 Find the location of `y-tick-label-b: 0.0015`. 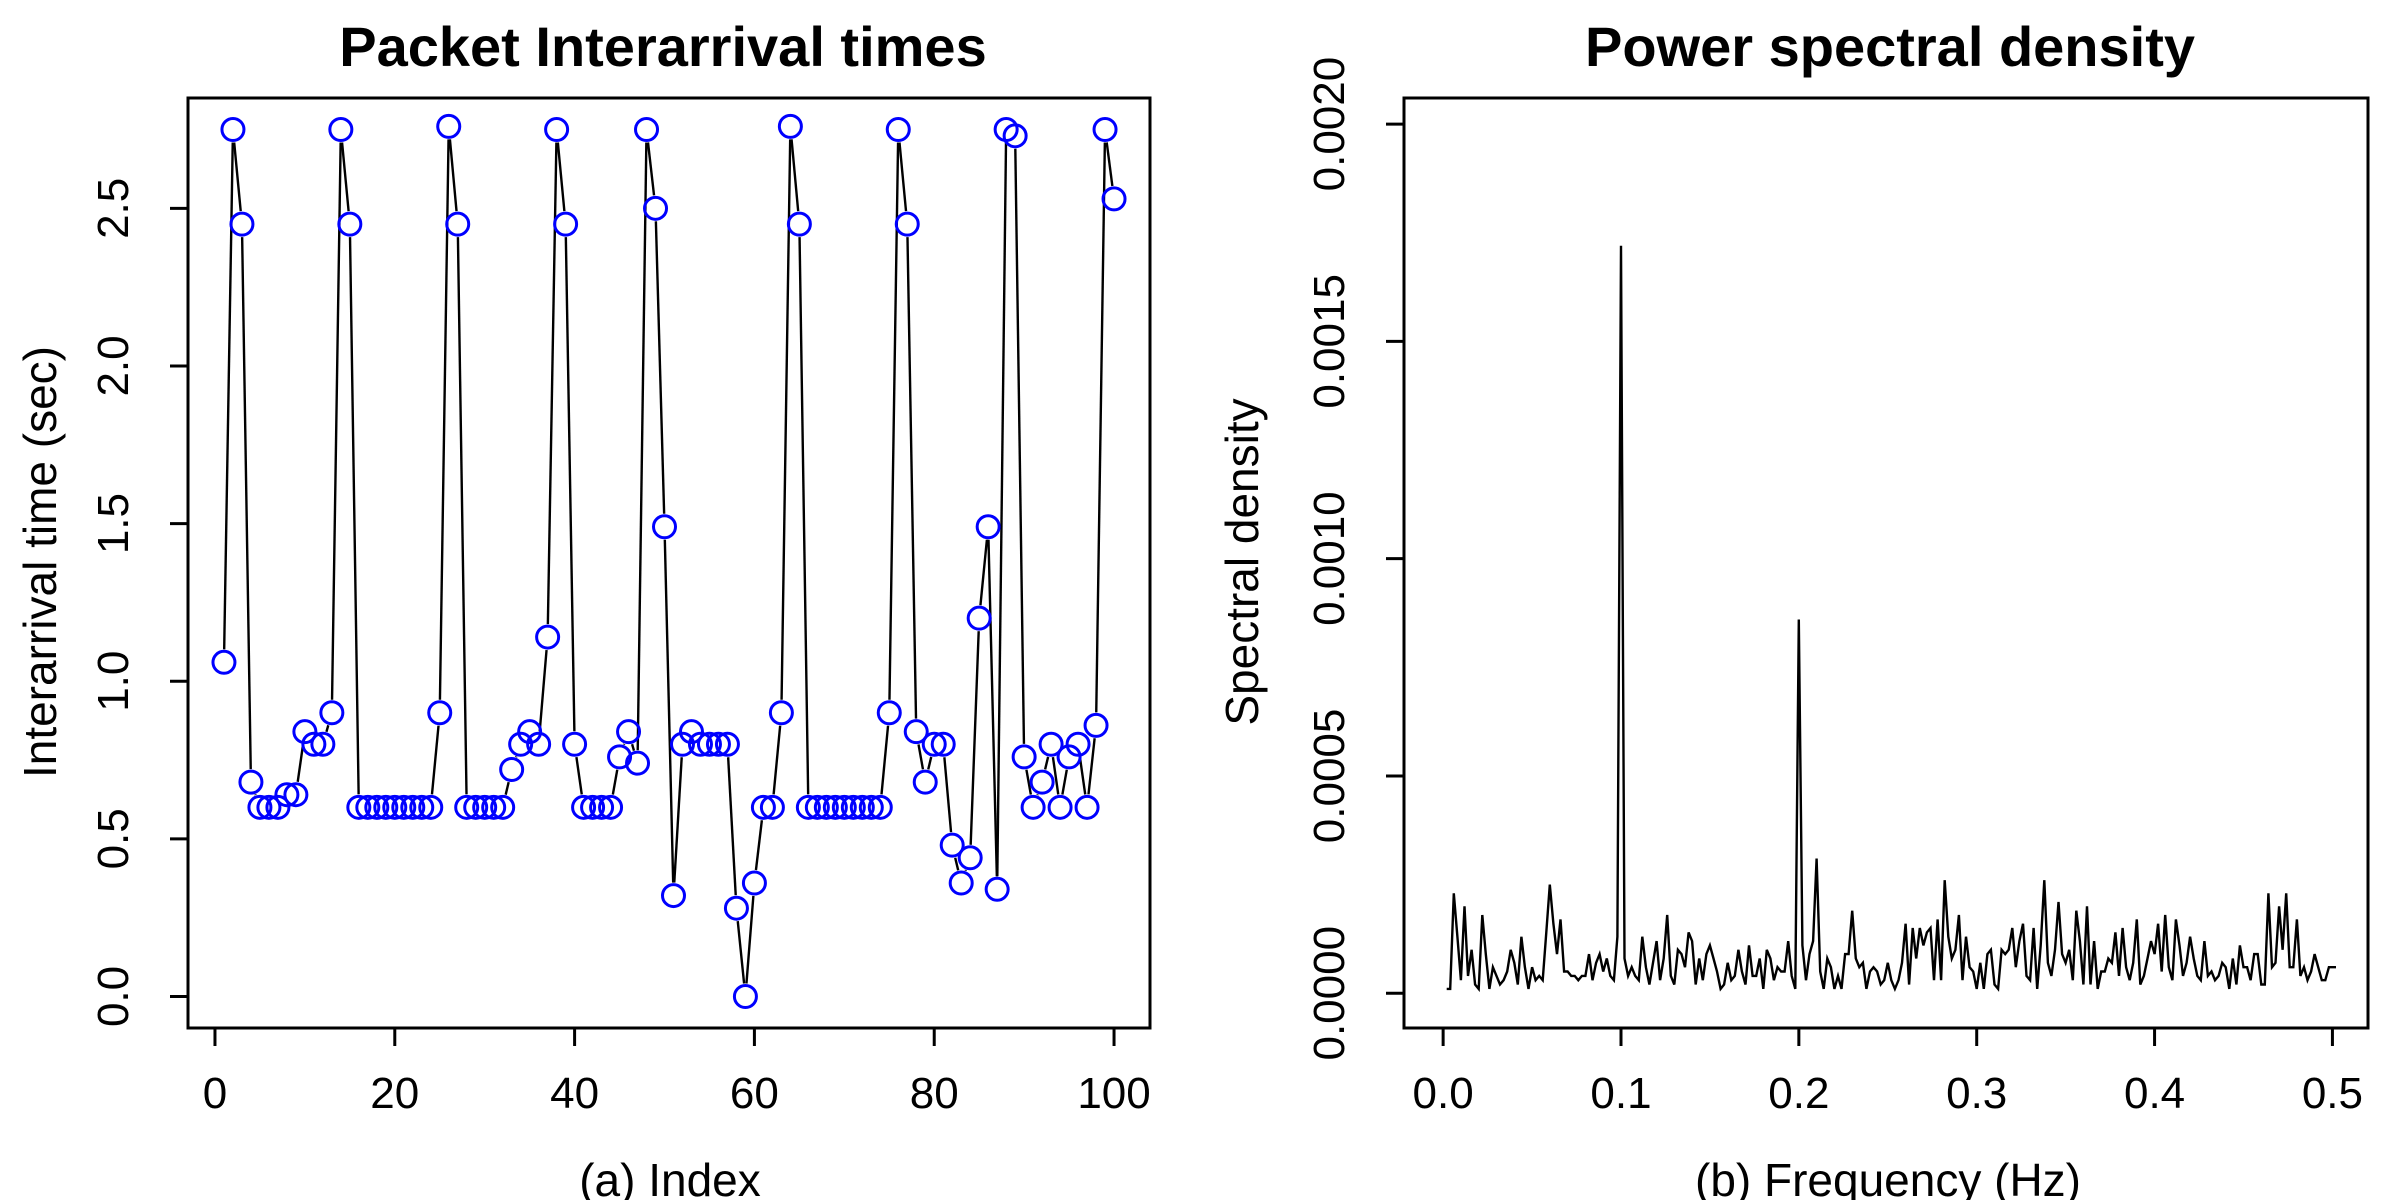

y-tick-label-b: 0.0015 is located at coordinates (1329, 341).